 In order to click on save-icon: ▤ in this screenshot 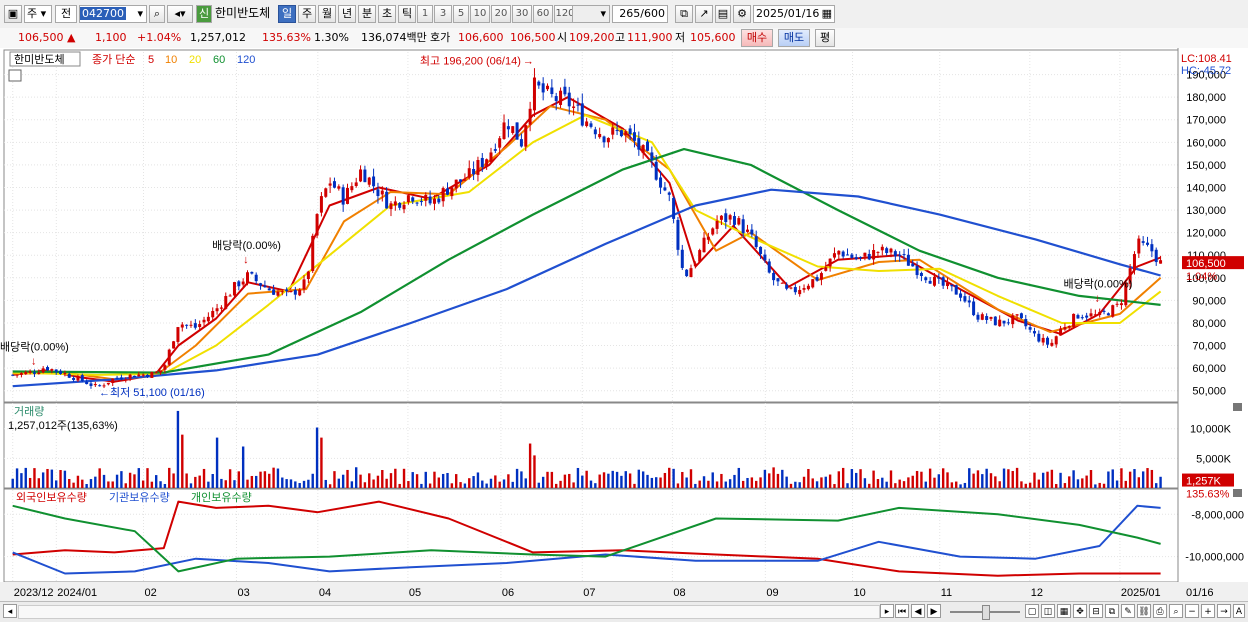, I will do `click(723, 14)`.